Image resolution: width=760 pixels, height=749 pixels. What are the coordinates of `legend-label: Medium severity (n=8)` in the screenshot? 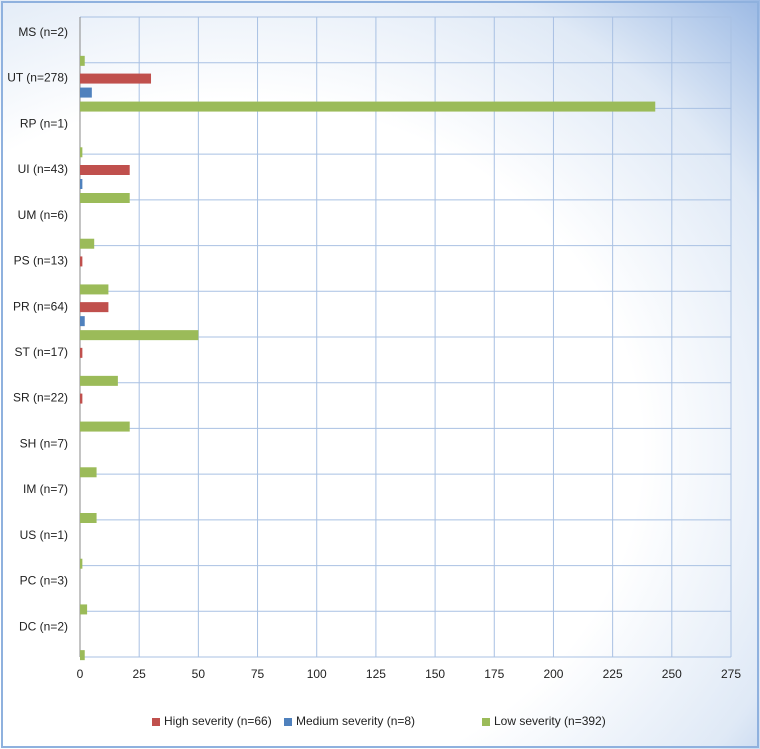 It's located at (355, 721).